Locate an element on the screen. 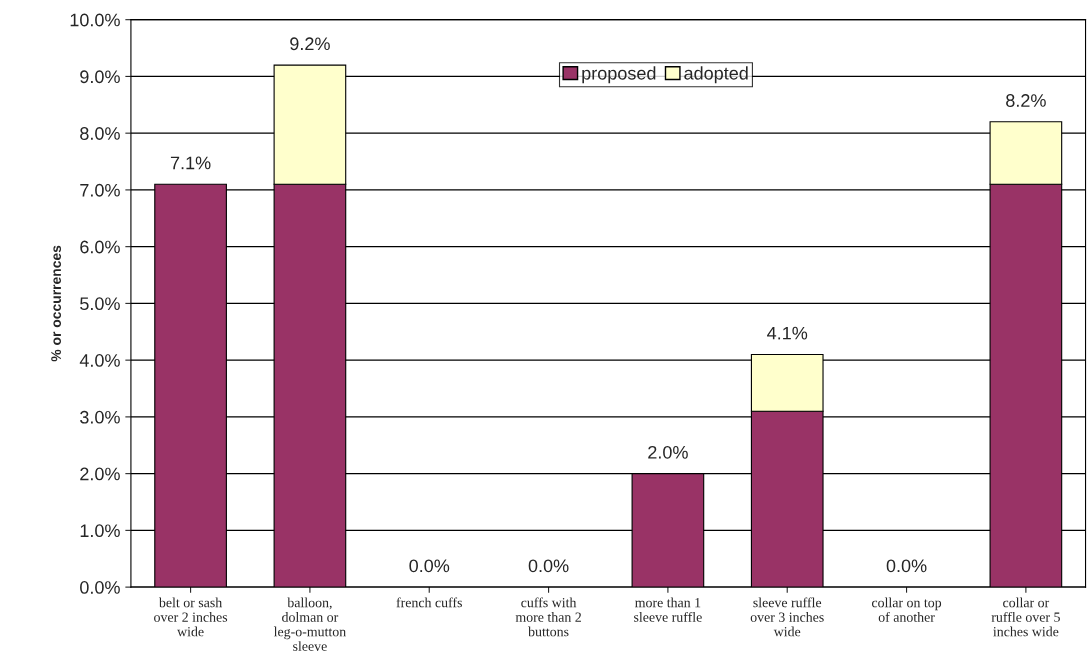 Image resolution: width=1091 pixels, height=656 pixels. y-tick-label: 3.0% is located at coordinates (100, 417).